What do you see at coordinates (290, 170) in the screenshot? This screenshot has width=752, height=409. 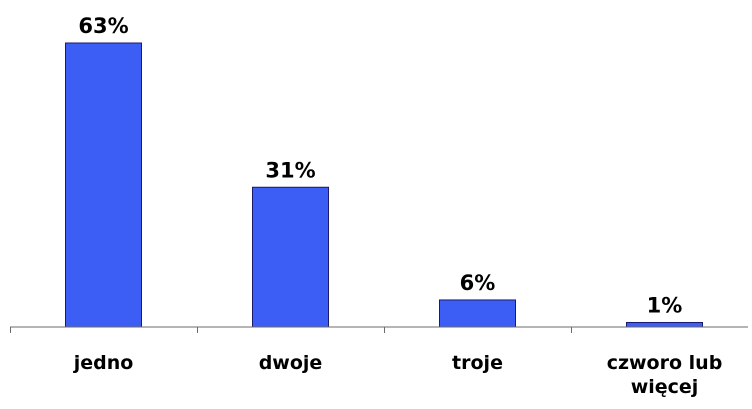 I see `data-label-dwoje: 31%` at bounding box center [290, 170].